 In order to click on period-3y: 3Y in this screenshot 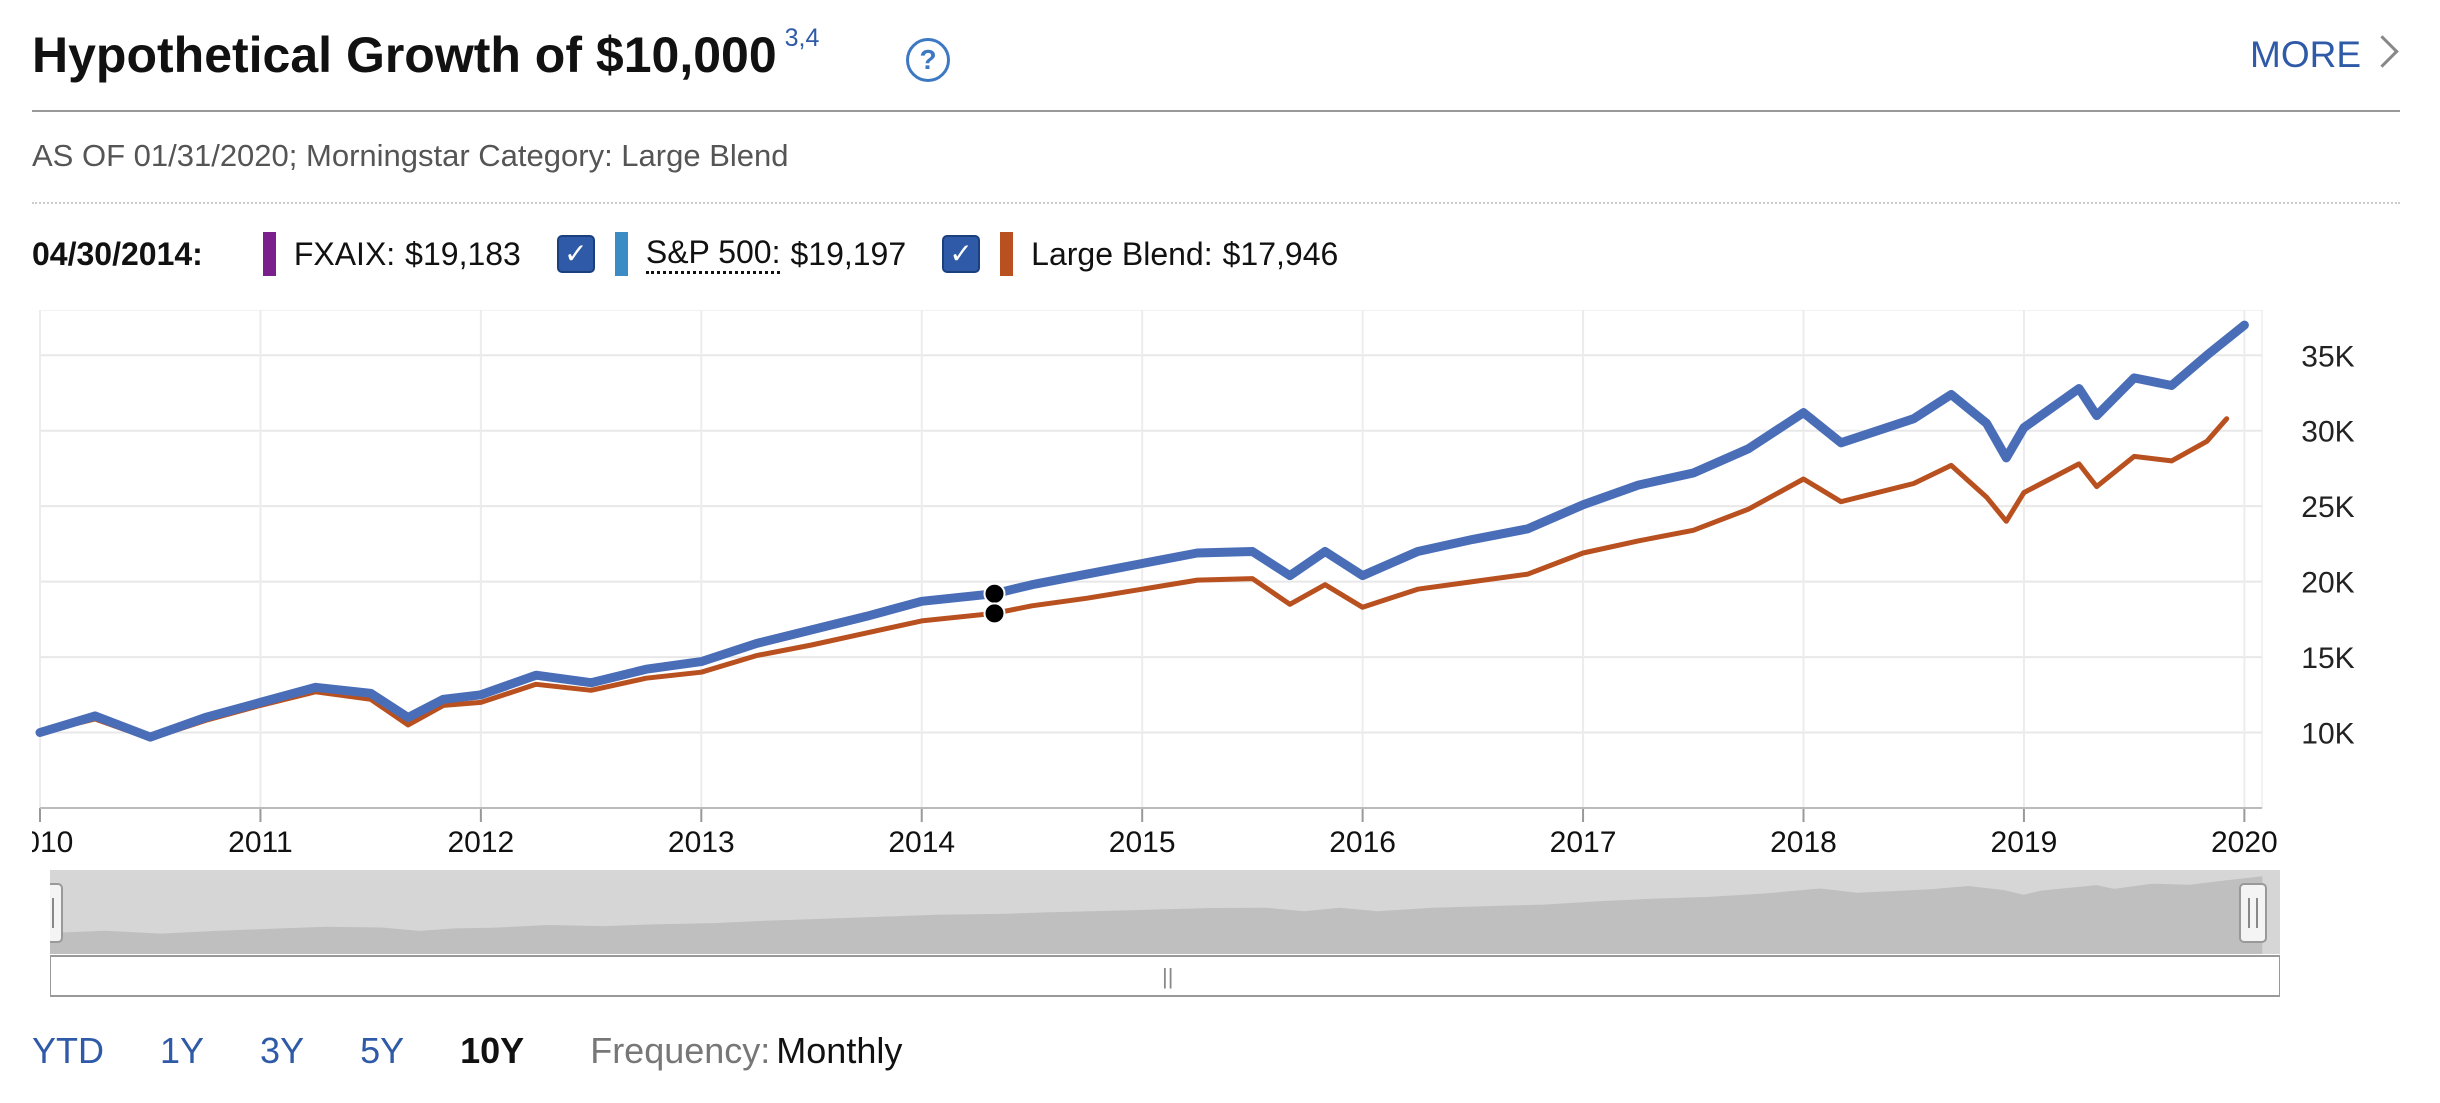, I will do `click(282, 1050)`.